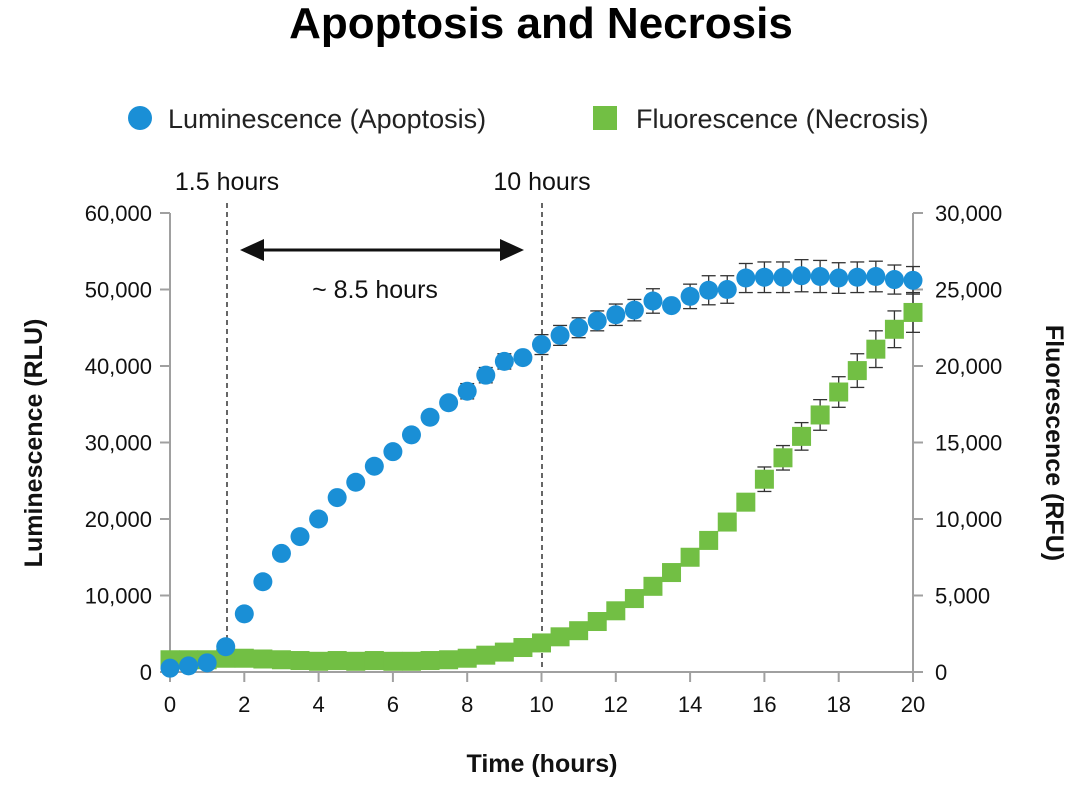 The height and width of the screenshot is (797, 1080). I want to click on y2-tick-label: 20,000, so click(968, 366).